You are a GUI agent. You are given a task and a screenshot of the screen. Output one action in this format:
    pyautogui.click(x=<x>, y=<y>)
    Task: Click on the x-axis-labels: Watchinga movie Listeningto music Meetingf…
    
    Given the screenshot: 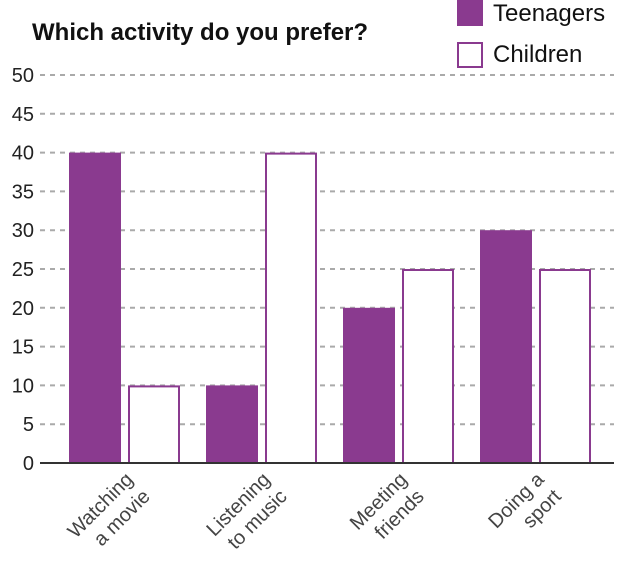 What is the action you would take?
    pyautogui.click(x=315, y=514)
    